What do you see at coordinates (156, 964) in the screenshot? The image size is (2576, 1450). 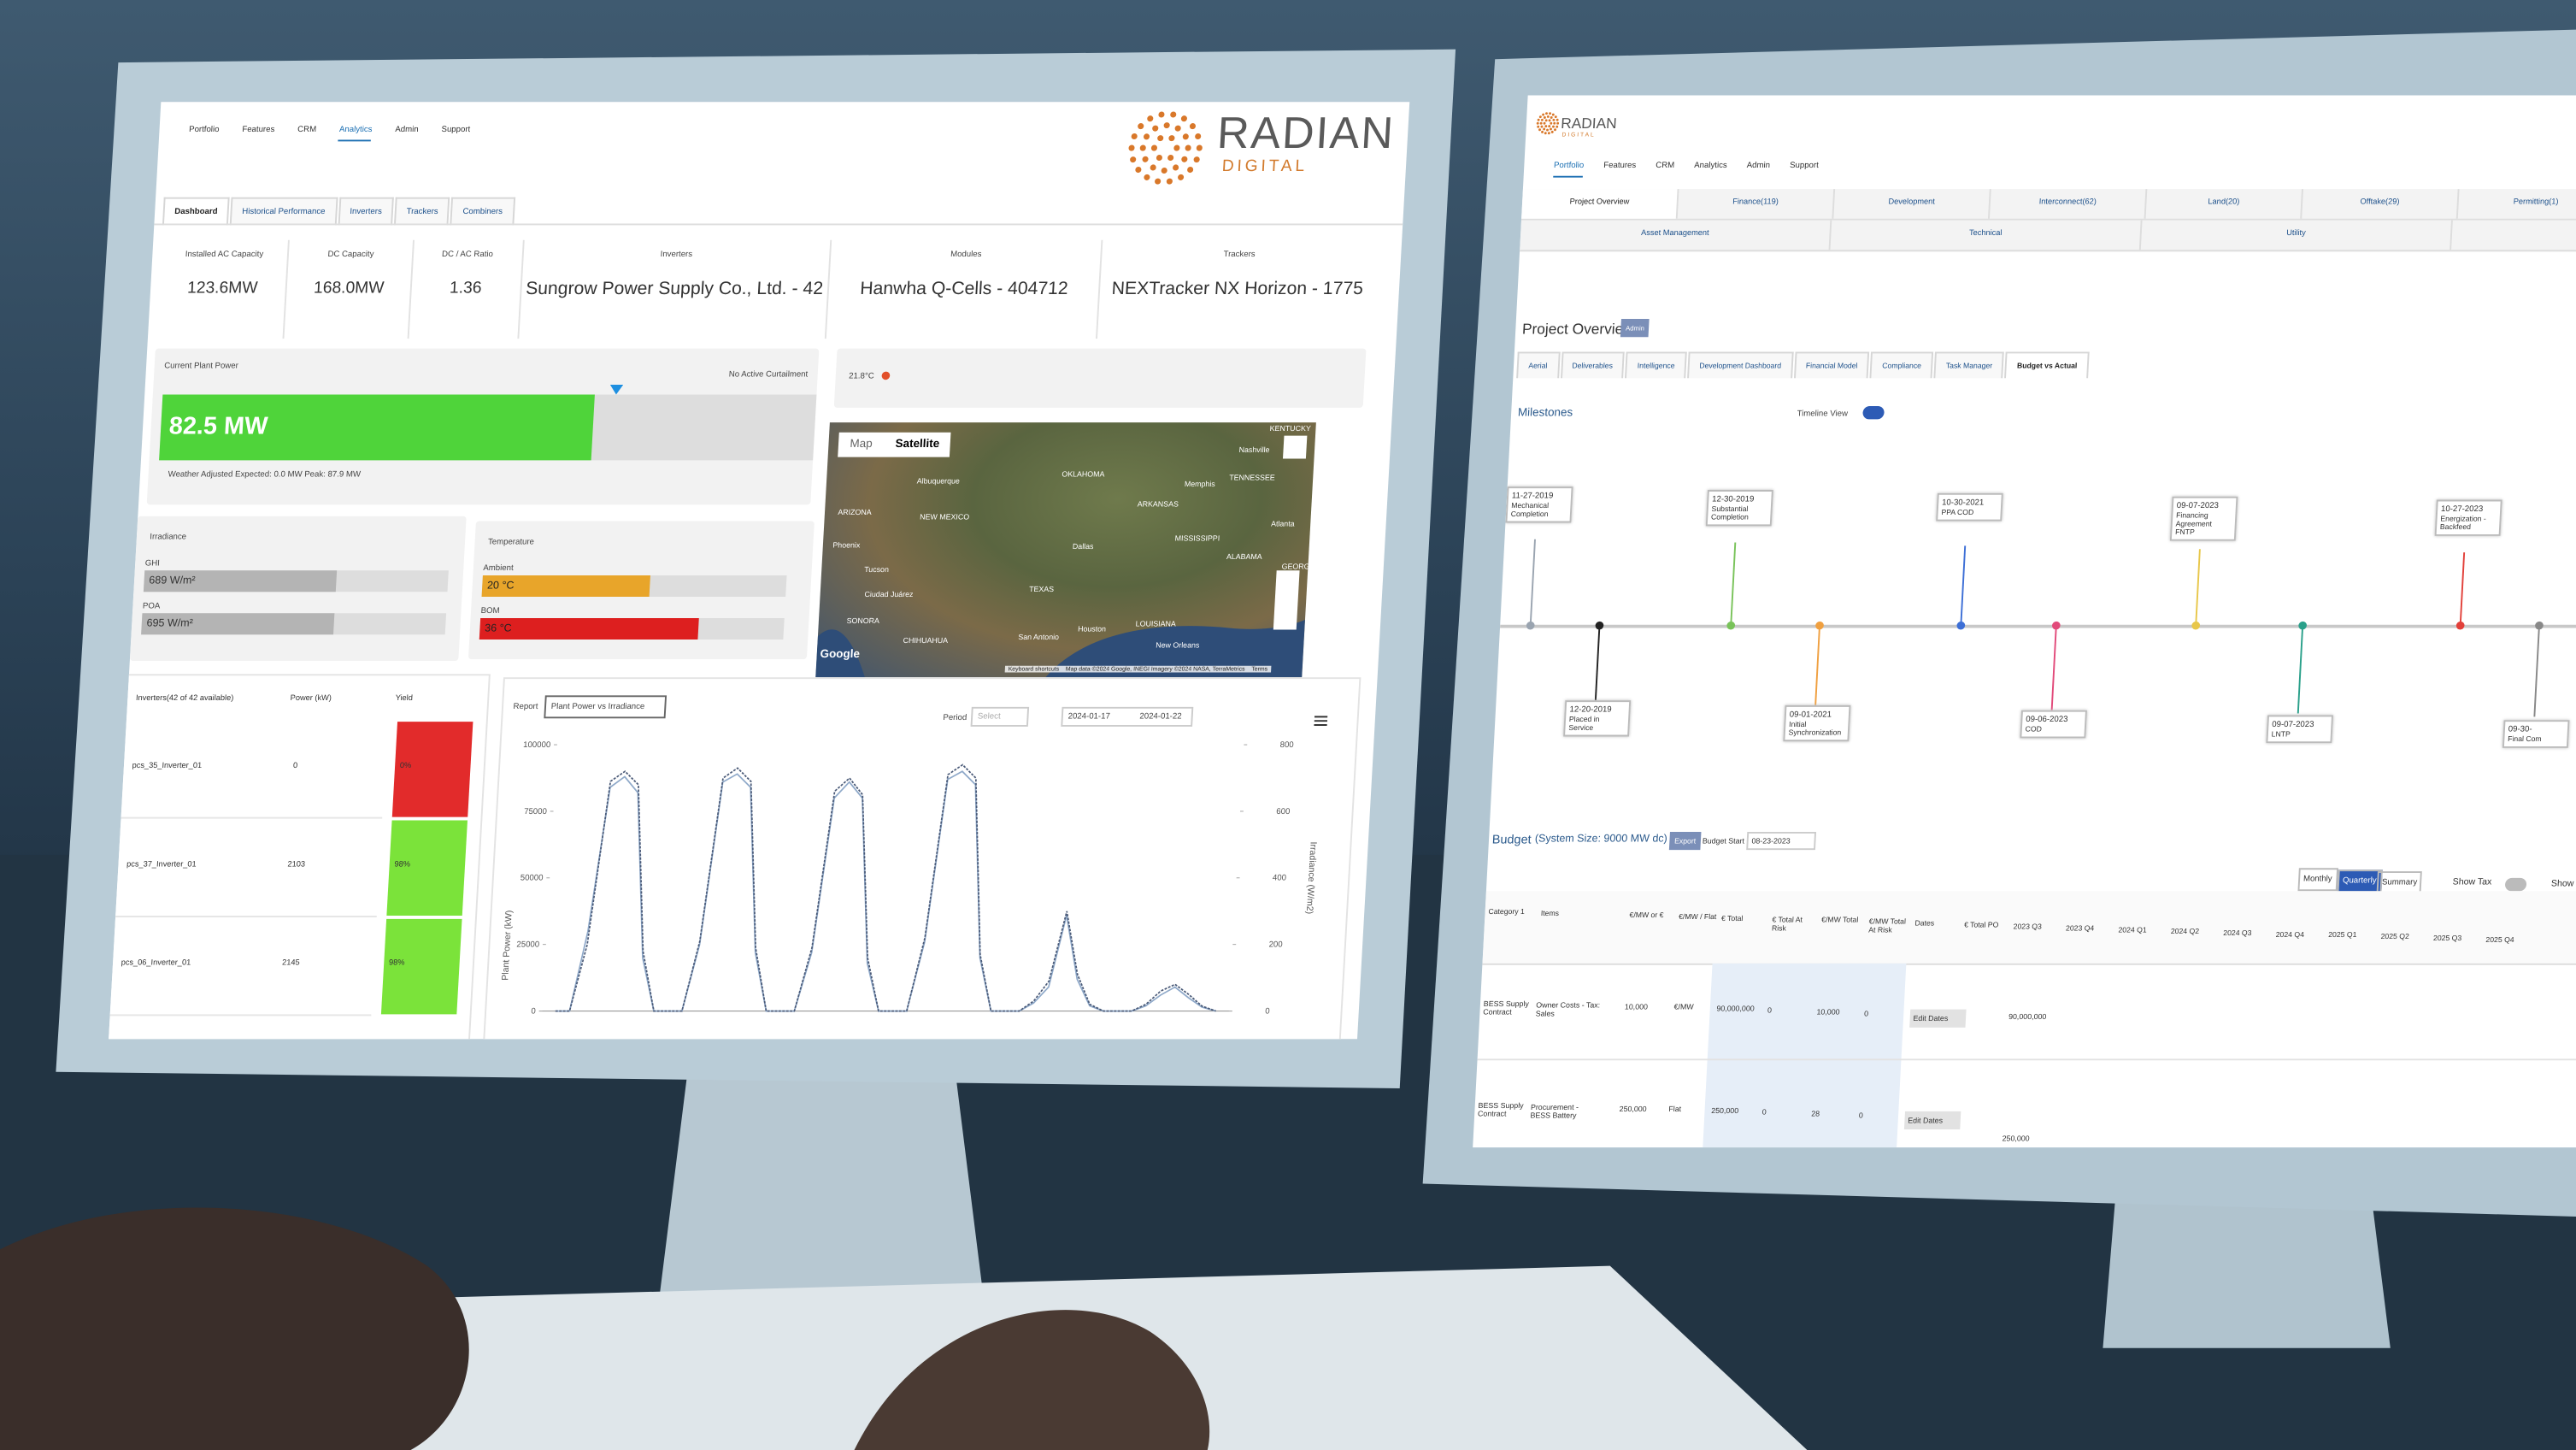 I see `inverter-name: pcs_06_Inverter_01` at bounding box center [156, 964].